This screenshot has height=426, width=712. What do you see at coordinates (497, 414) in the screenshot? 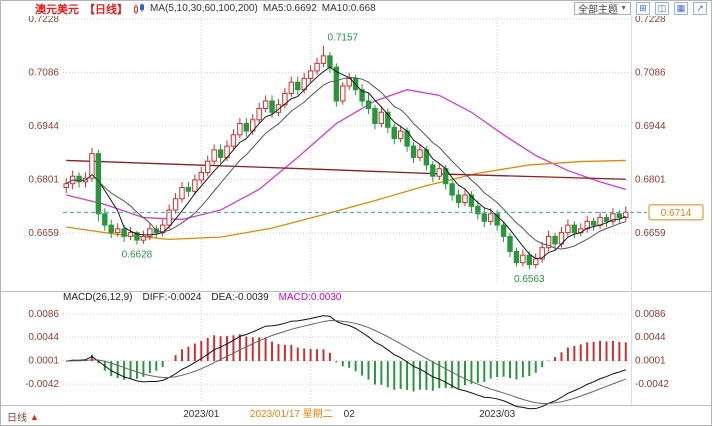
I see `x-axis-date-label: 2023/03` at bounding box center [497, 414].